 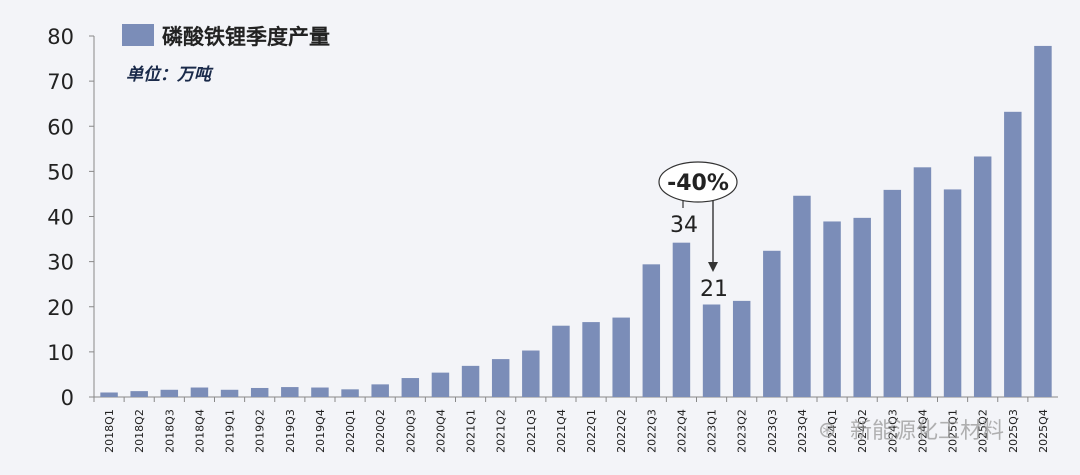 I want to click on y-tick-label: 0, so click(x=67, y=398).